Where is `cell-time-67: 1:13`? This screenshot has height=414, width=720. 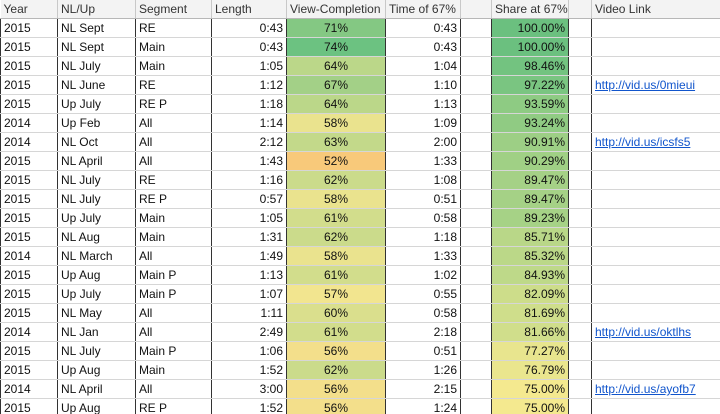
cell-time-67: 1:13 is located at coordinates (423, 104).